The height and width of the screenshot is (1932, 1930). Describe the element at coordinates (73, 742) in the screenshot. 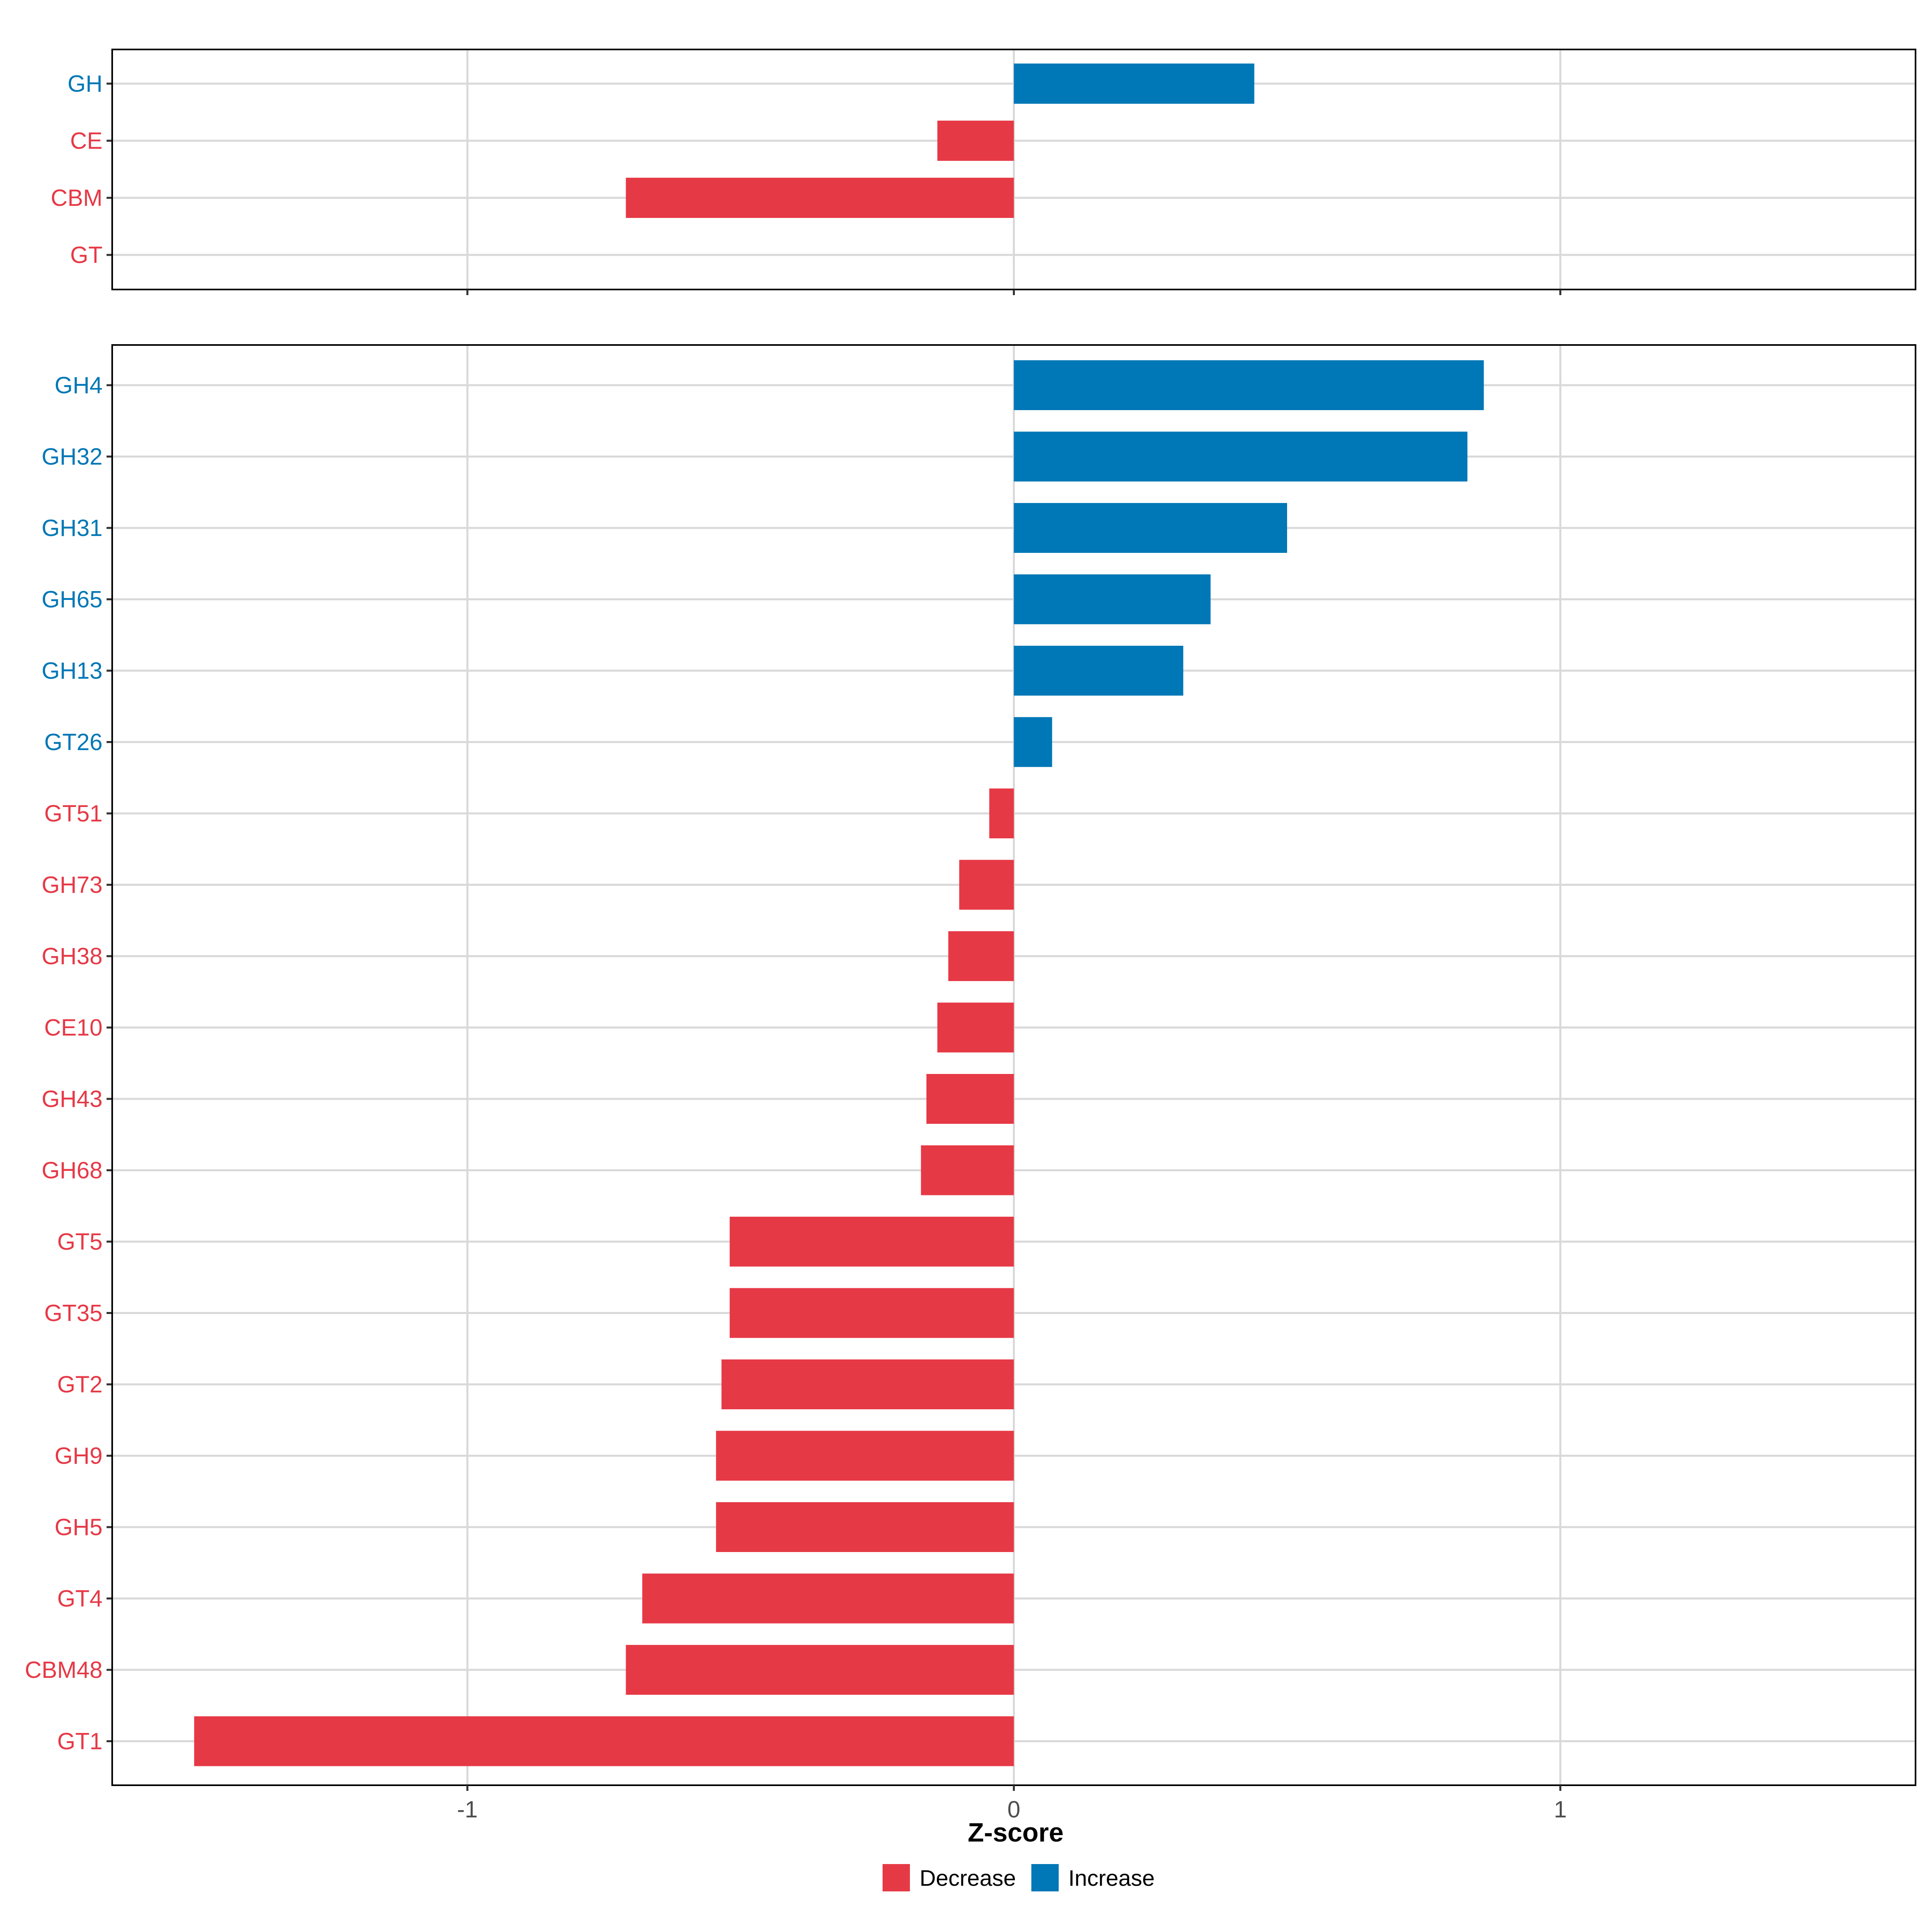

I see `y-tick-label-gt26: GT26` at that location.